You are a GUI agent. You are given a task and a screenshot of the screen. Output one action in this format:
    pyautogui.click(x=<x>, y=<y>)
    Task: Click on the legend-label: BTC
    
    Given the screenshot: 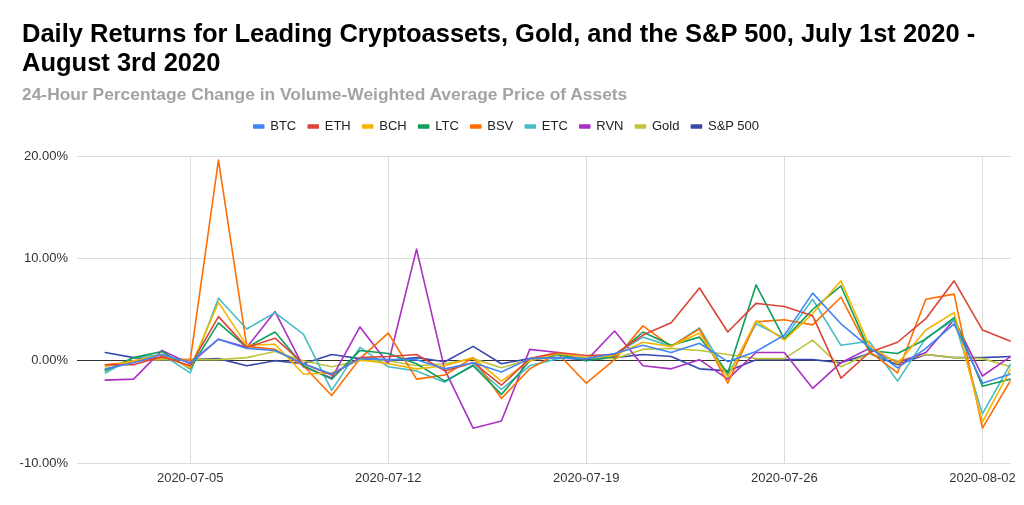 What is the action you would take?
    pyautogui.click(x=283, y=126)
    